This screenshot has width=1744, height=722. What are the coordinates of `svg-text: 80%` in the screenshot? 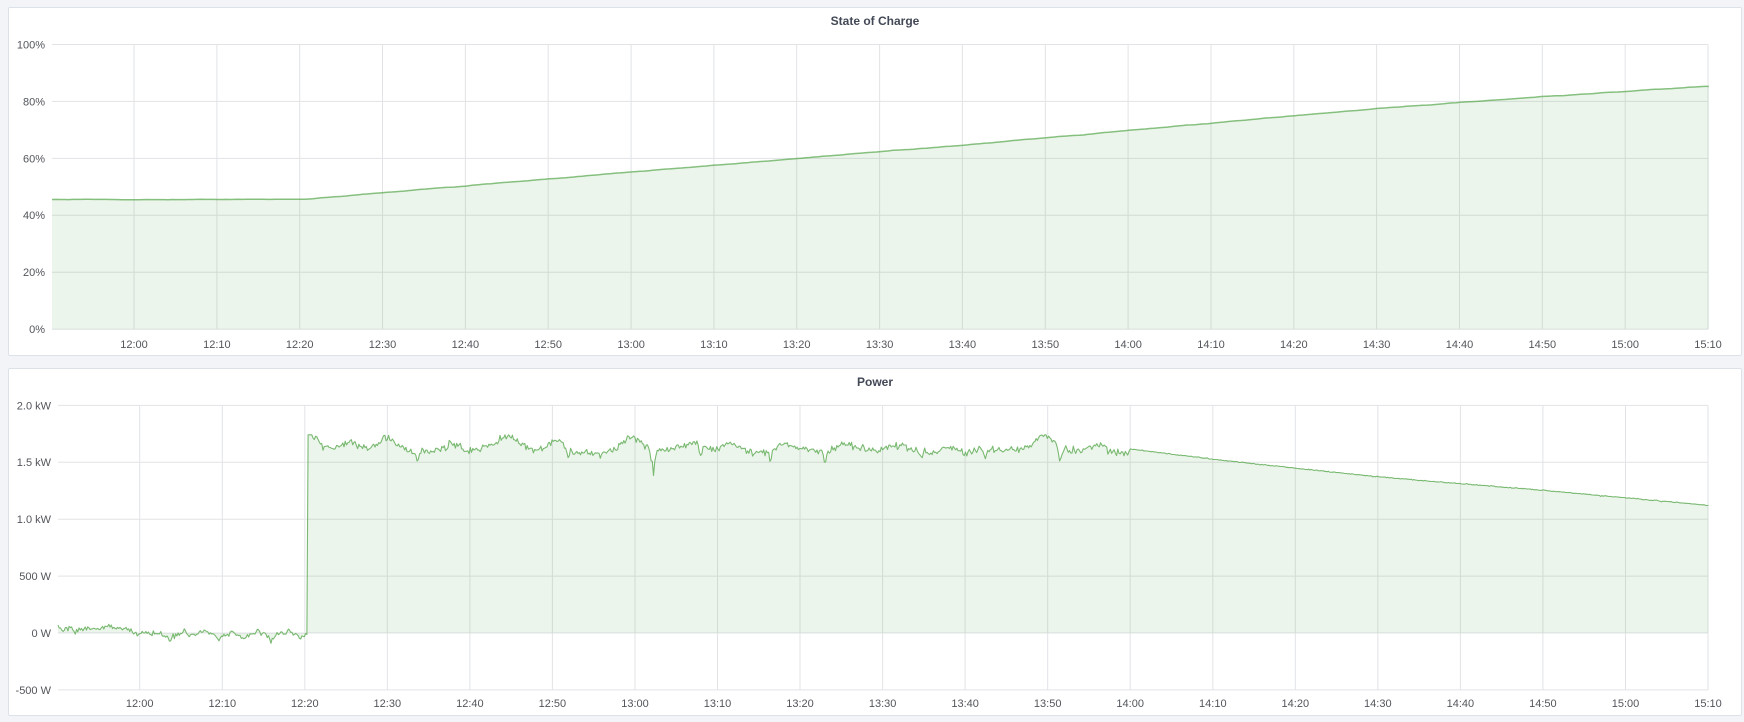 It's located at (34, 102).